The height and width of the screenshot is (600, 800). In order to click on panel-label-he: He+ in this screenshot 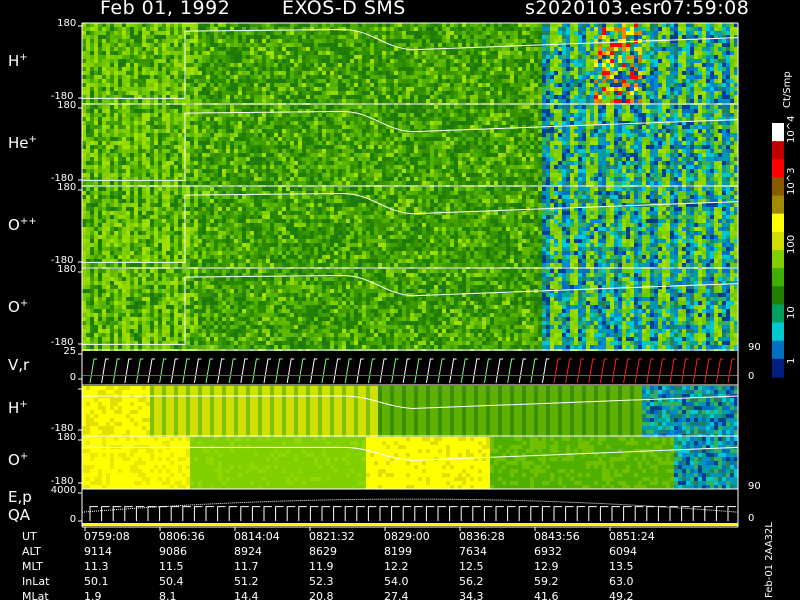, I will do `click(22, 143)`.